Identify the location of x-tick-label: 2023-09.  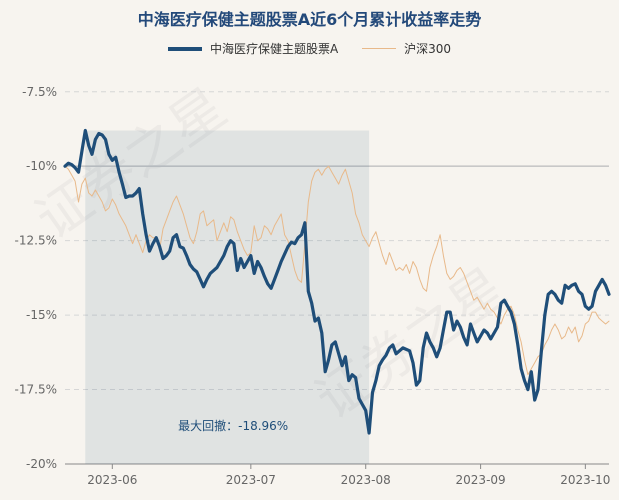
(481, 480).